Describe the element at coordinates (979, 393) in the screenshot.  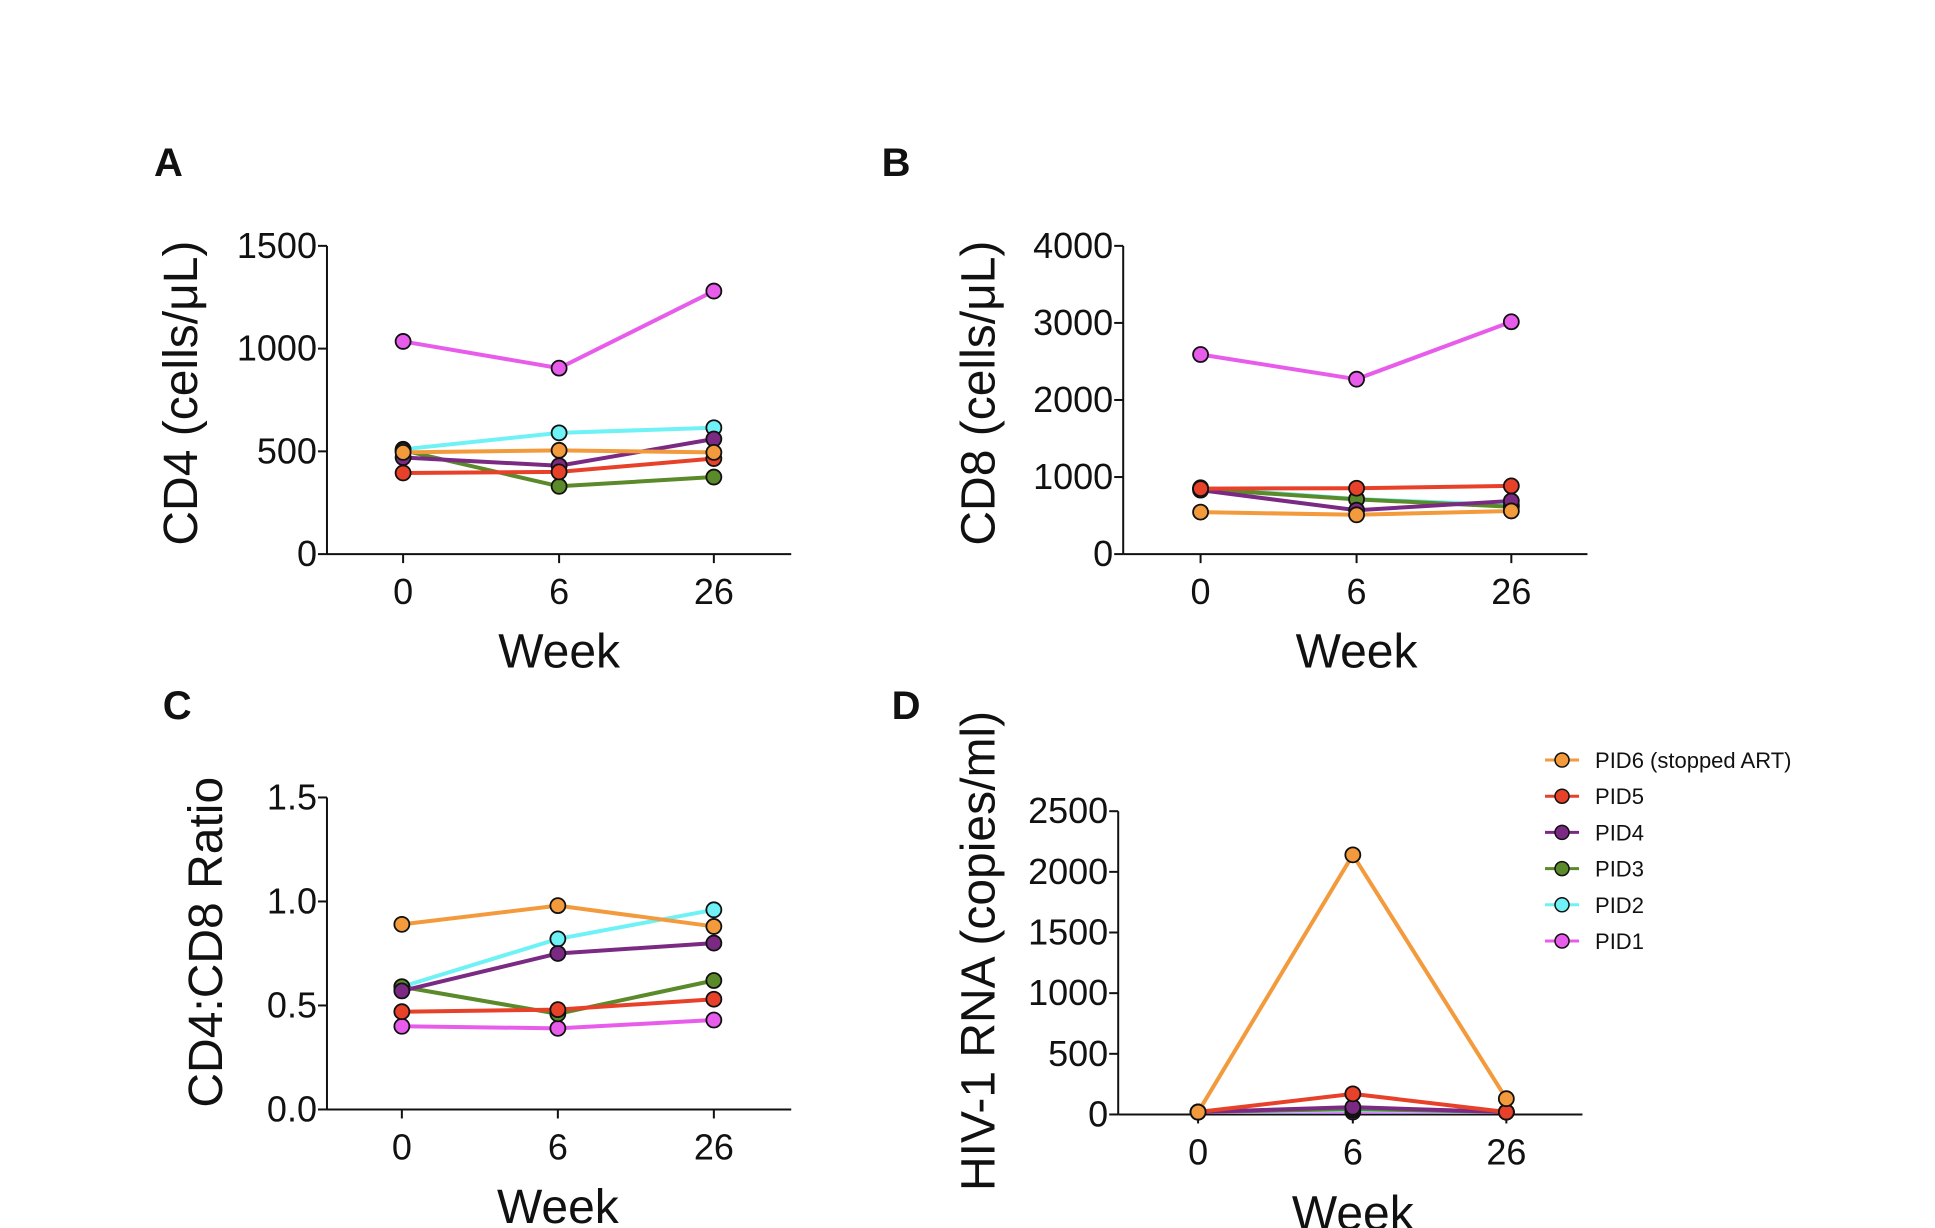
I see `y-axis-title: CD8 (cells/μL)` at that location.